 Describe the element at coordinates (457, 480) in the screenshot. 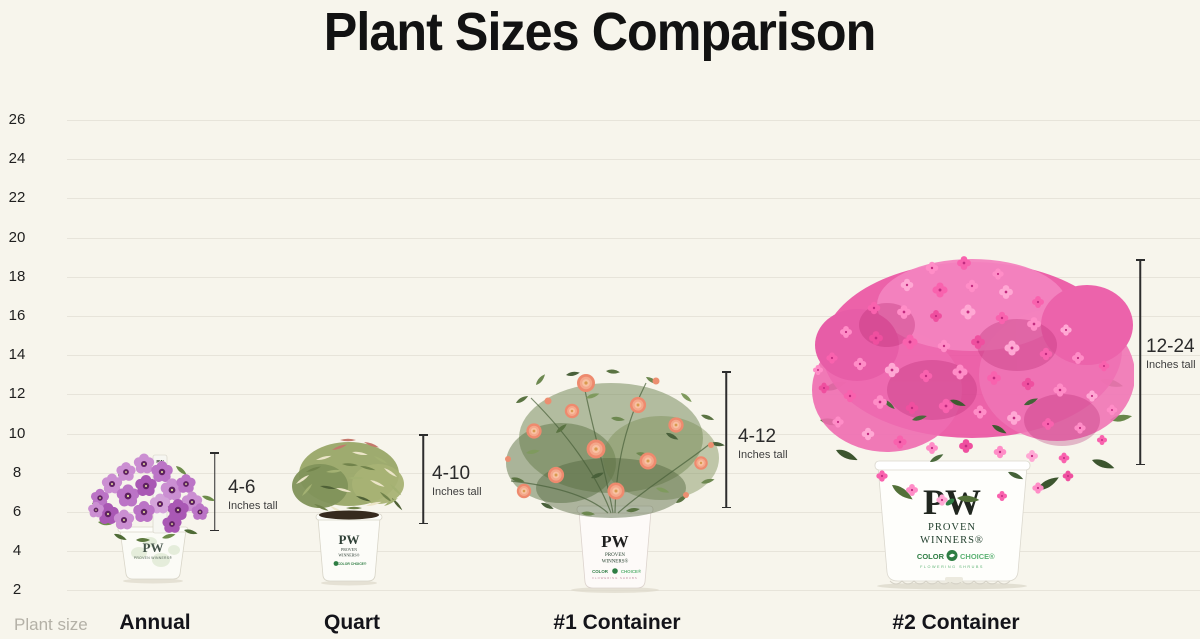

I see `measure-label-quart: 4-10 Inches tall` at that location.